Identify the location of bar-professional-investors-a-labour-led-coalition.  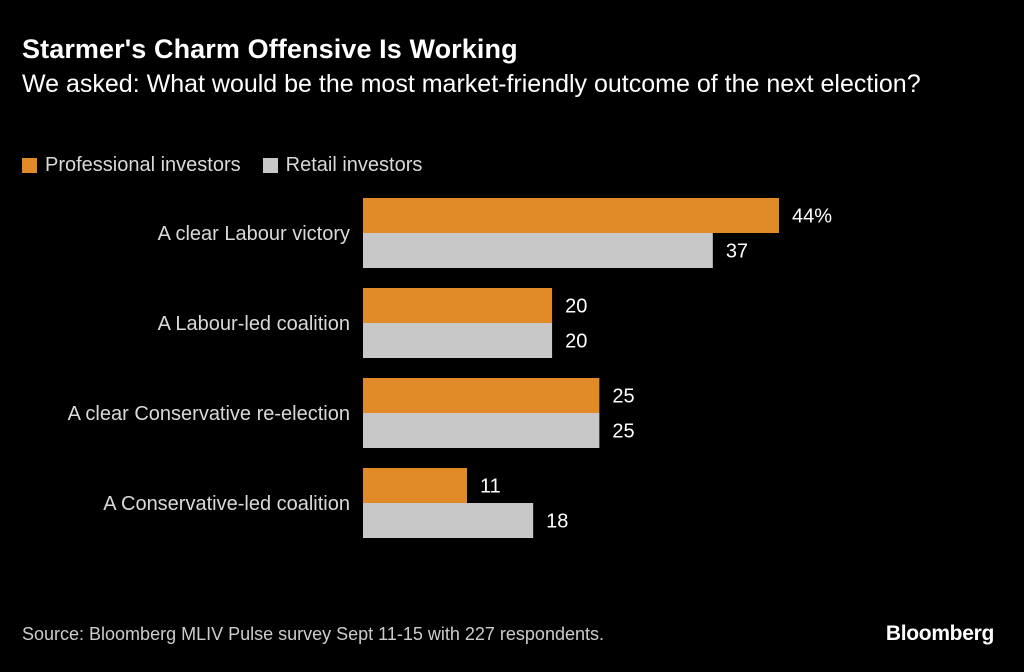
(458, 305).